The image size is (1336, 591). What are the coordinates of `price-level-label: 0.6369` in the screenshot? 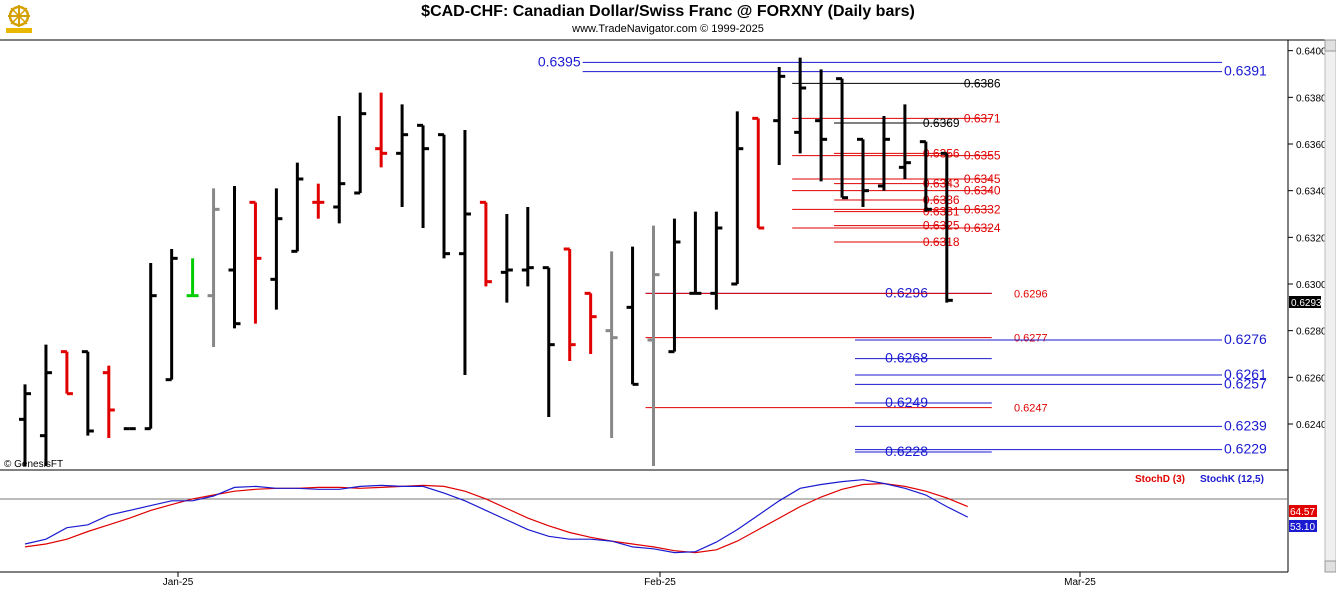 It's located at (941, 123).